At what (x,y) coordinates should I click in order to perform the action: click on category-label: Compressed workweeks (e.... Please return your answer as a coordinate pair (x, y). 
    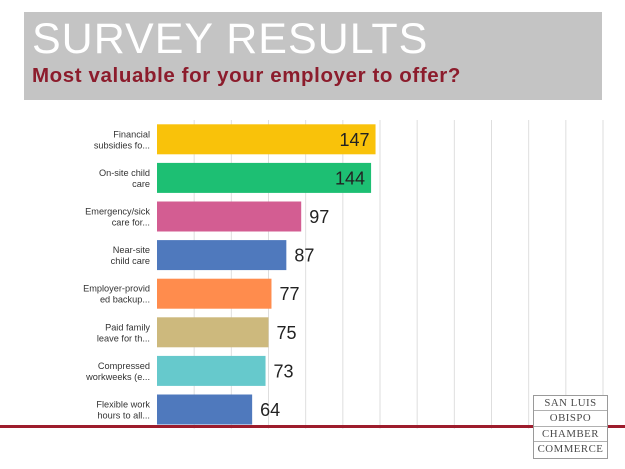
    Looking at the image, I should click on (117, 371).